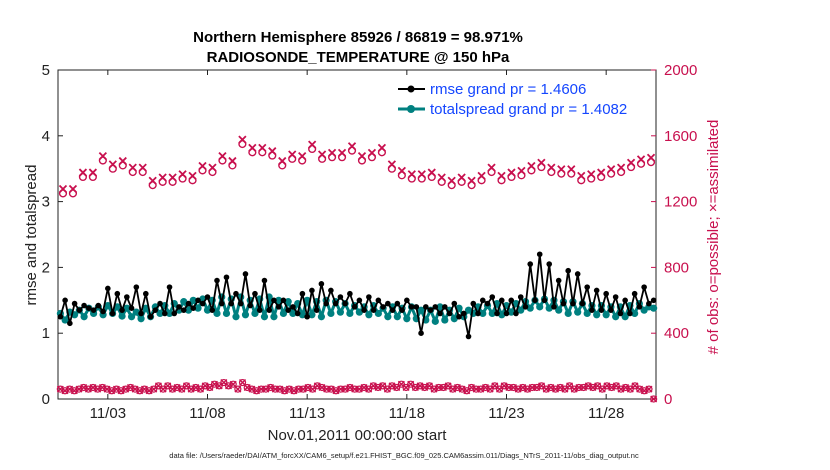 The height and width of the screenshot is (470, 830). Describe the element at coordinates (506, 413) in the screenshot. I see `x-tick-label: 11/23` at that location.